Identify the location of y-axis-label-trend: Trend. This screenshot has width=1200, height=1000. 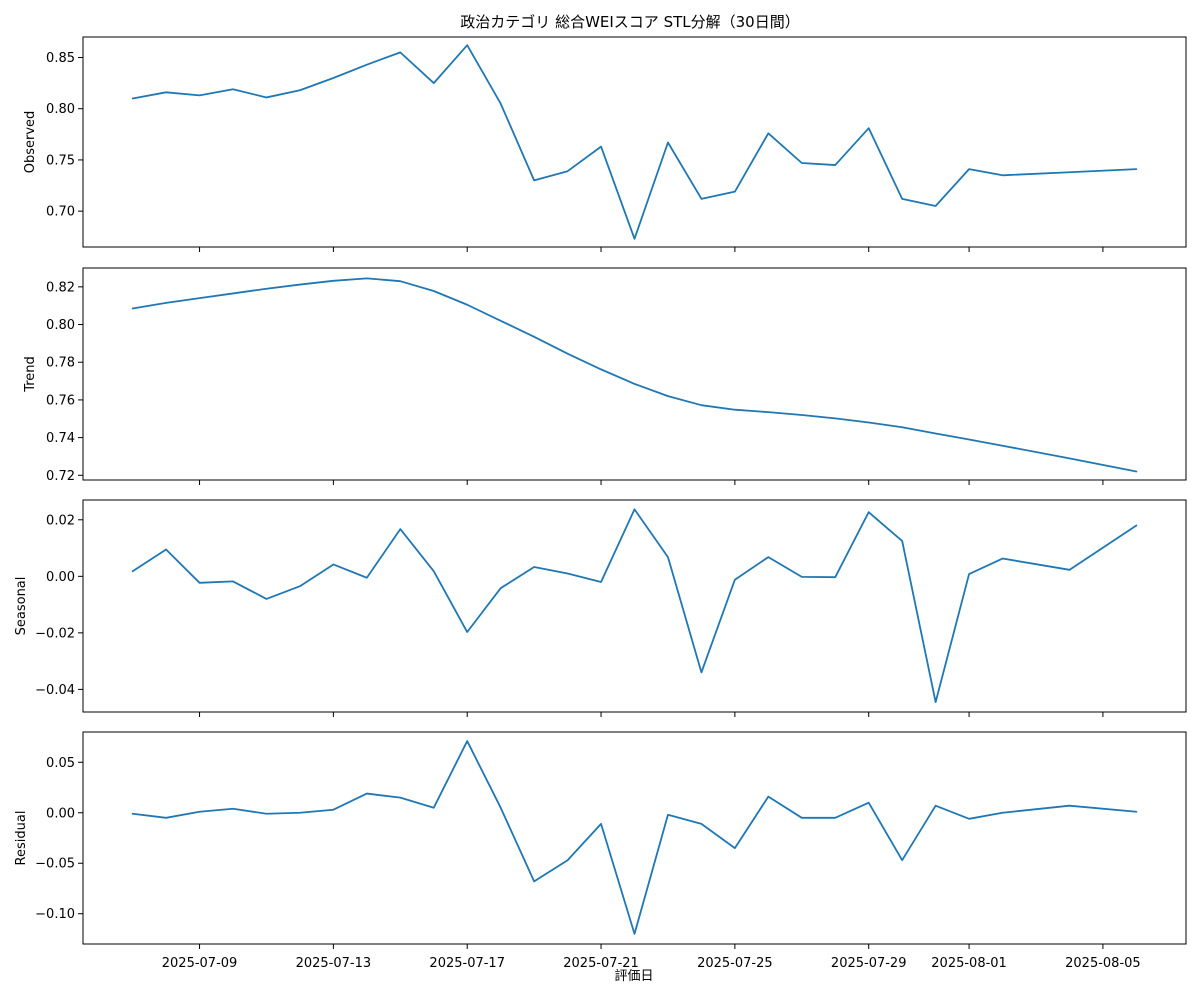
(30, 374).